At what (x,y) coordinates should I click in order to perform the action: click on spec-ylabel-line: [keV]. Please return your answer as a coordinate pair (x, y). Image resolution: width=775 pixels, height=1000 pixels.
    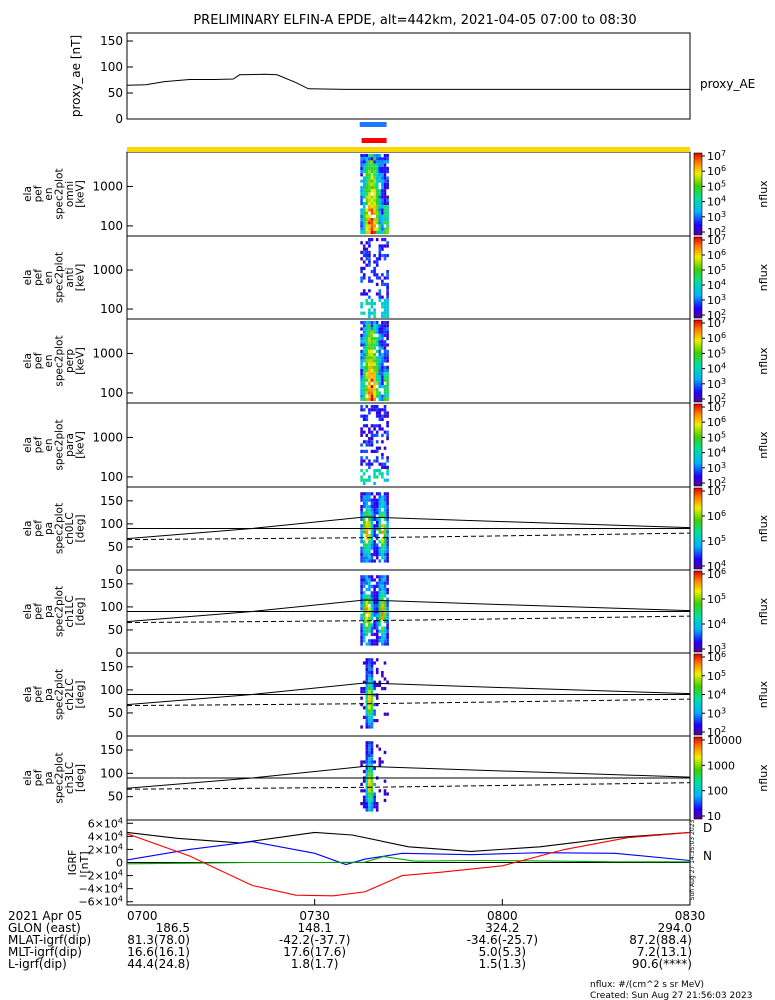
    Looking at the image, I should click on (81, 278).